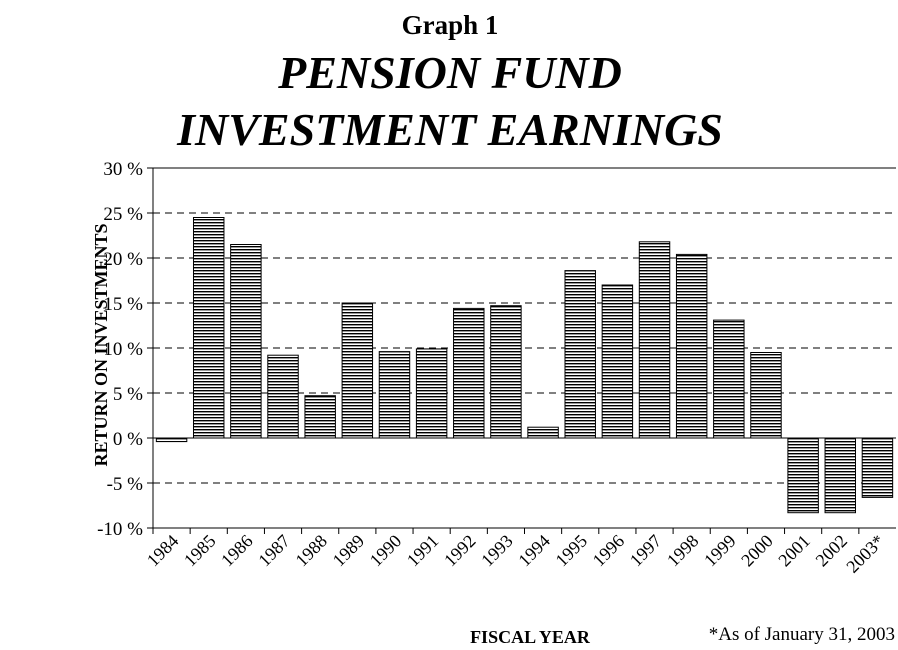 This screenshot has width=898, height=650. Describe the element at coordinates (449, 72) in the screenshot. I see `chart-subtitle: PENSION FUND` at that location.